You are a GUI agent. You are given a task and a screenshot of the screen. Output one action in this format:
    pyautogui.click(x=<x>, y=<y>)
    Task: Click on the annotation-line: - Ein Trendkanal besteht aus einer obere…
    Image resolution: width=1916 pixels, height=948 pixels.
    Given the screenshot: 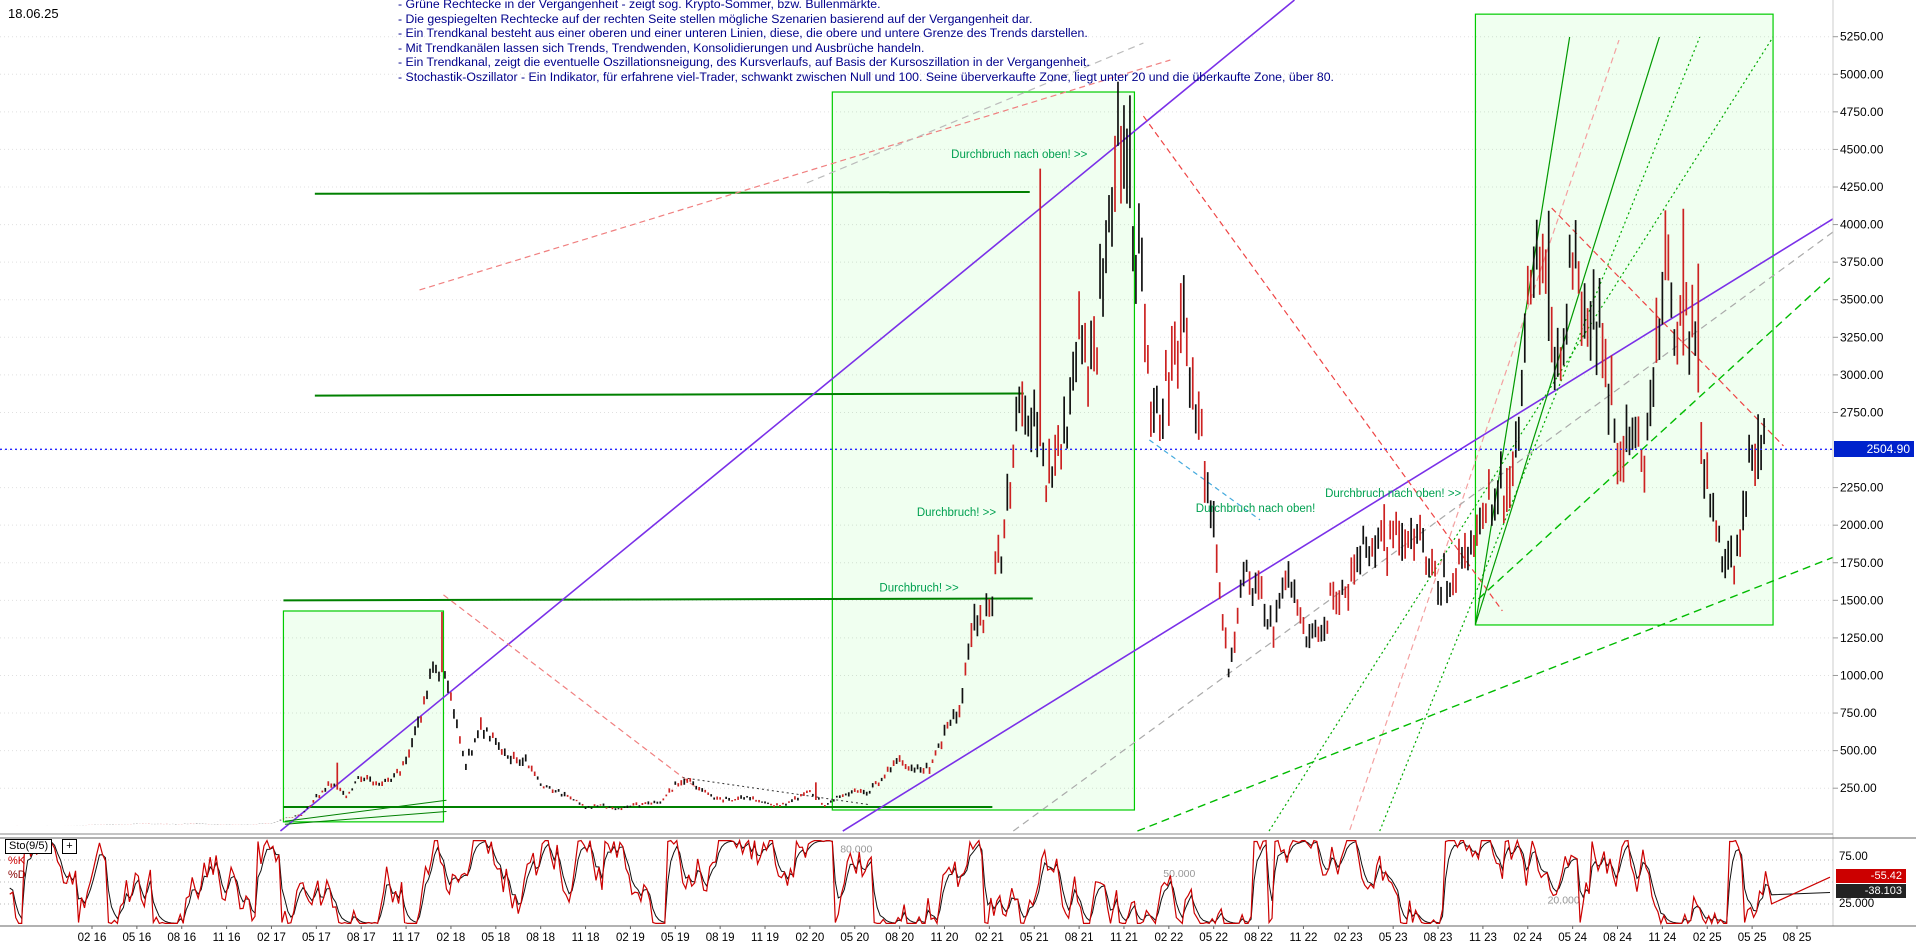 What is the action you would take?
    pyautogui.click(x=743, y=33)
    